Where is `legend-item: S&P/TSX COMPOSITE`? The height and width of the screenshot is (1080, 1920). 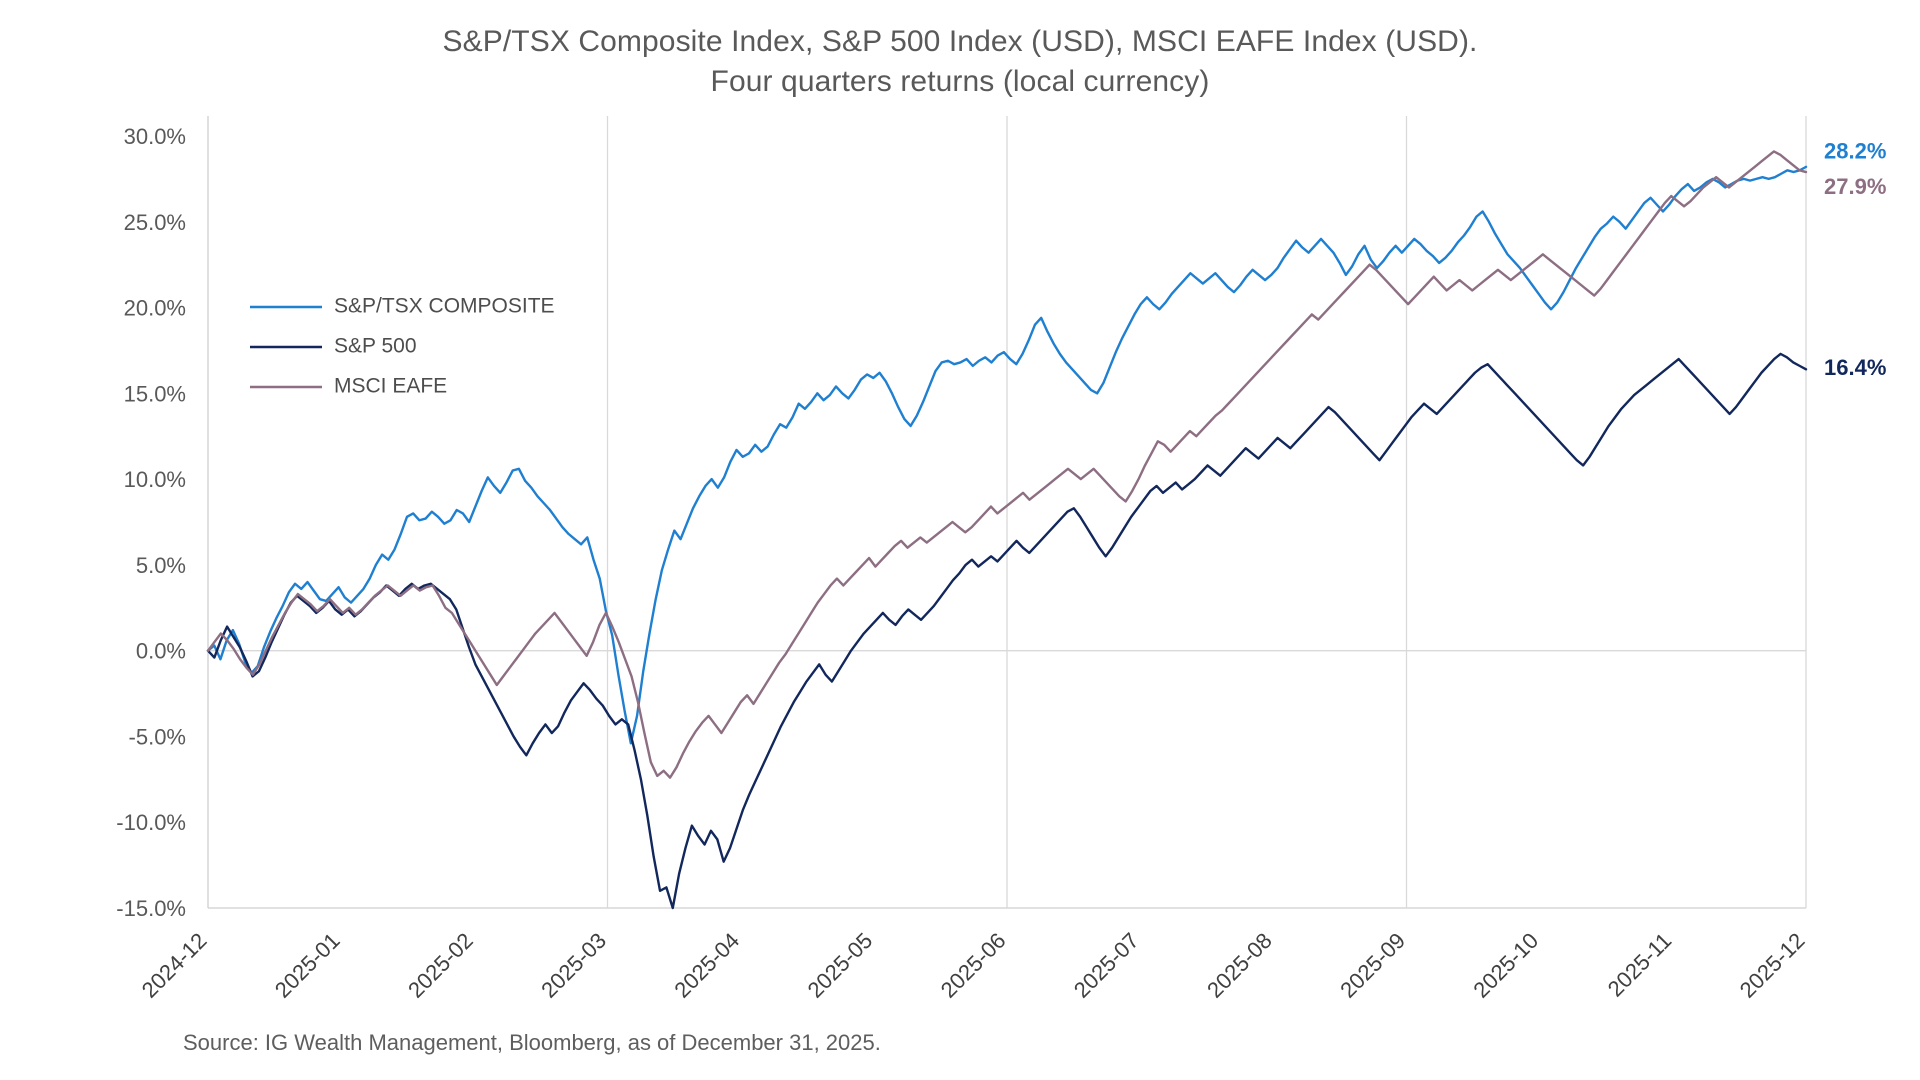
legend-item: S&P/TSX COMPOSITE is located at coordinates (402, 306).